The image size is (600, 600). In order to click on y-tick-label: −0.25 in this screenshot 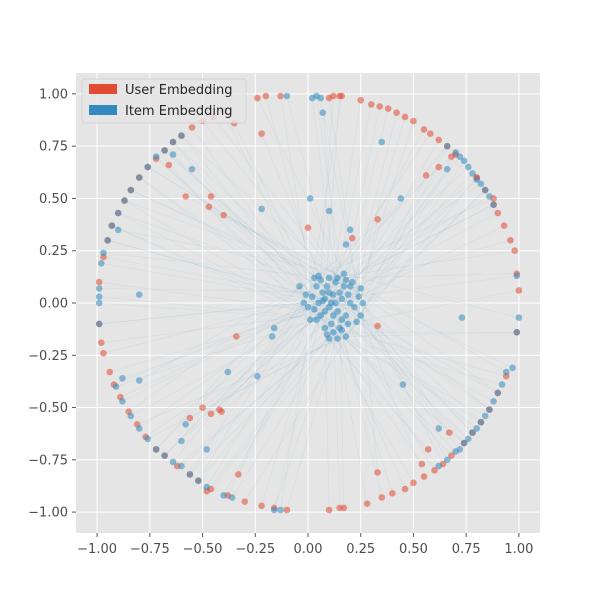, I will do `click(48, 356)`.